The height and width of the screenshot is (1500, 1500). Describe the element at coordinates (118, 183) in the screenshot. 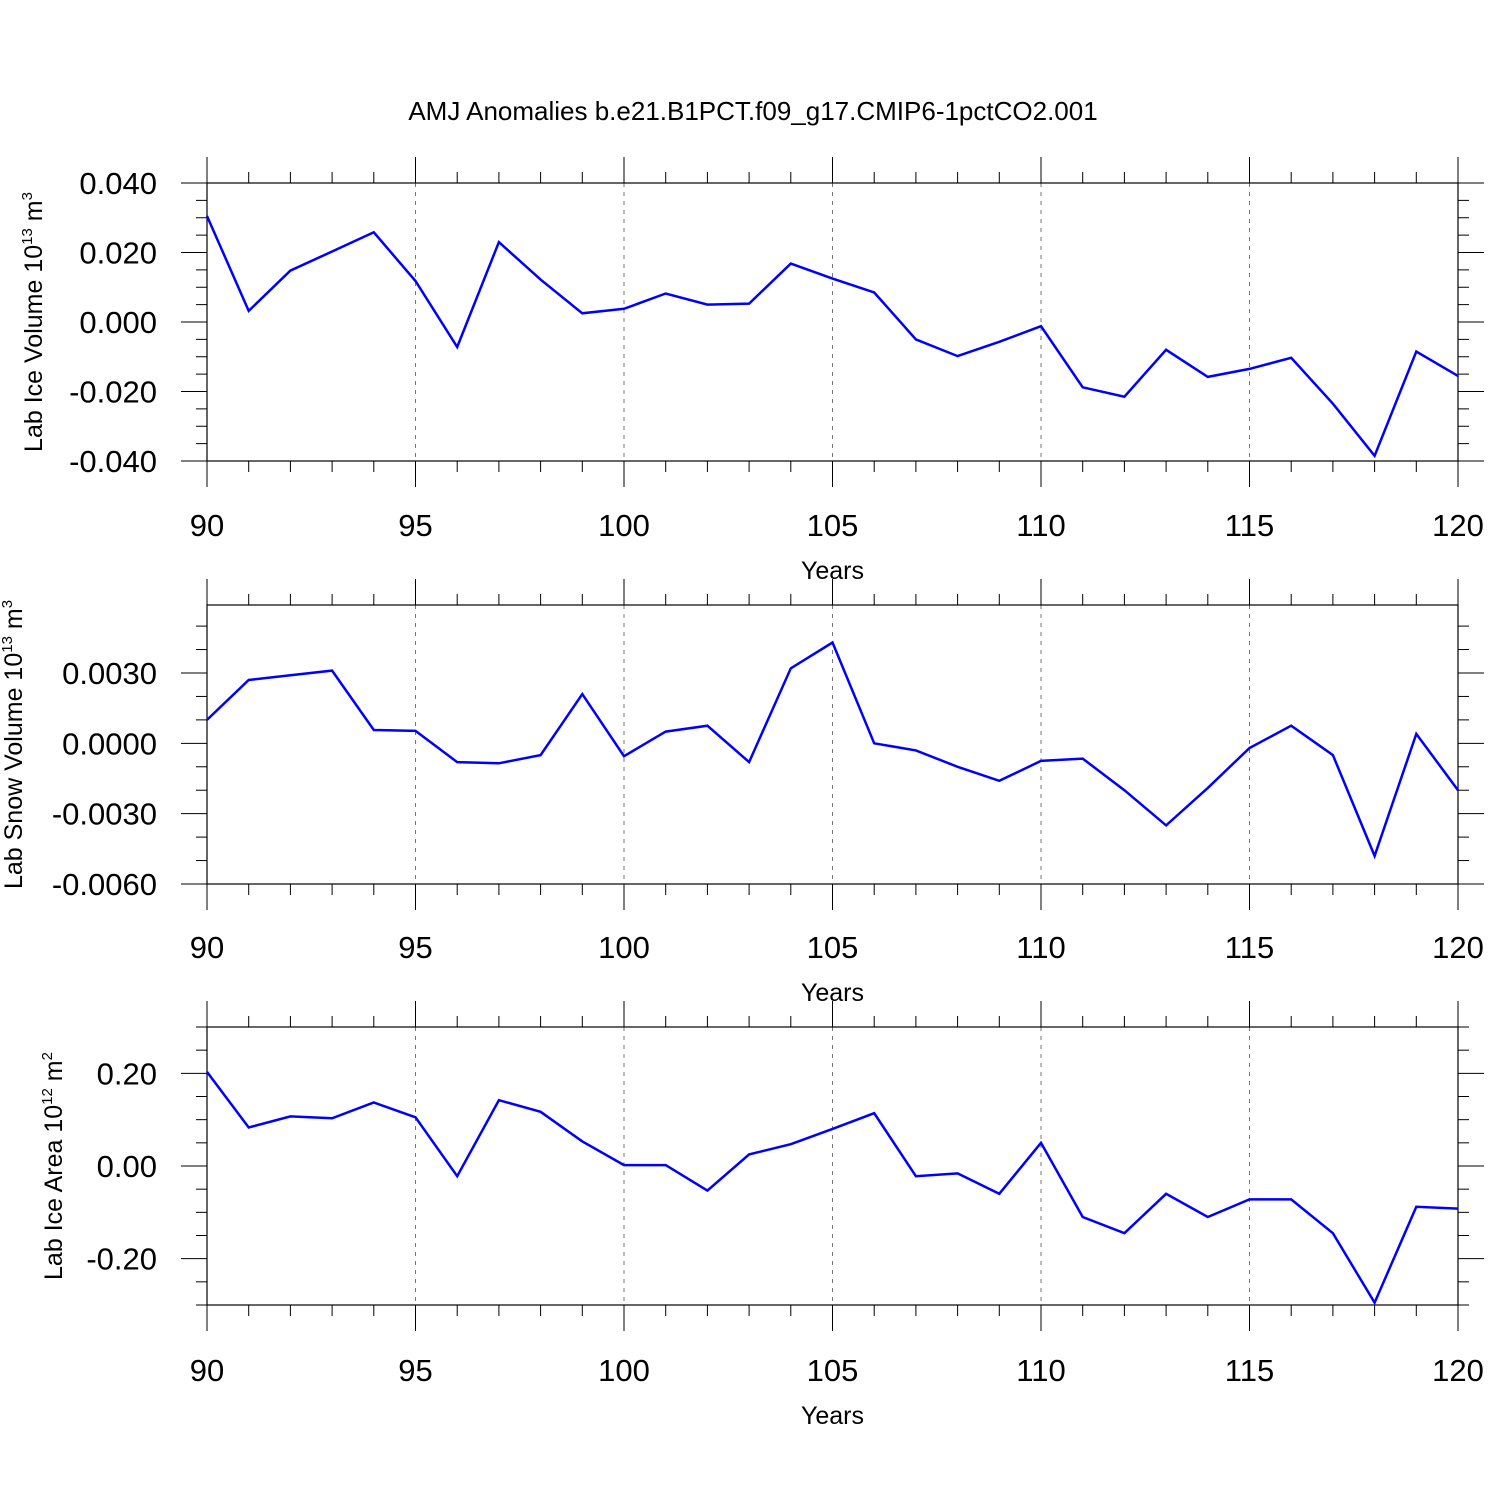

I see `y-tick-label: 0.040` at that location.